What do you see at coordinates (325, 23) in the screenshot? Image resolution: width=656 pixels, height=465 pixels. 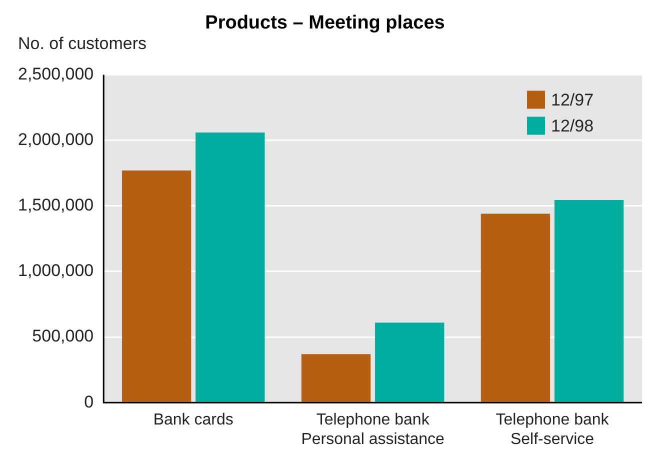 I see `chart-title: Products – Meeting places` at bounding box center [325, 23].